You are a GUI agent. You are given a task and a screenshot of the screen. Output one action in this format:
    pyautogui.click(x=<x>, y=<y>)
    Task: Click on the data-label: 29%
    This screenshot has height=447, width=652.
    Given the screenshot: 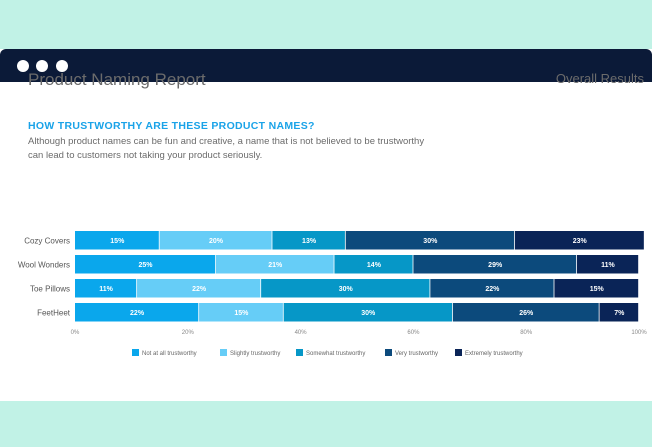 What is the action you would take?
    pyautogui.click(x=495, y=265)
    